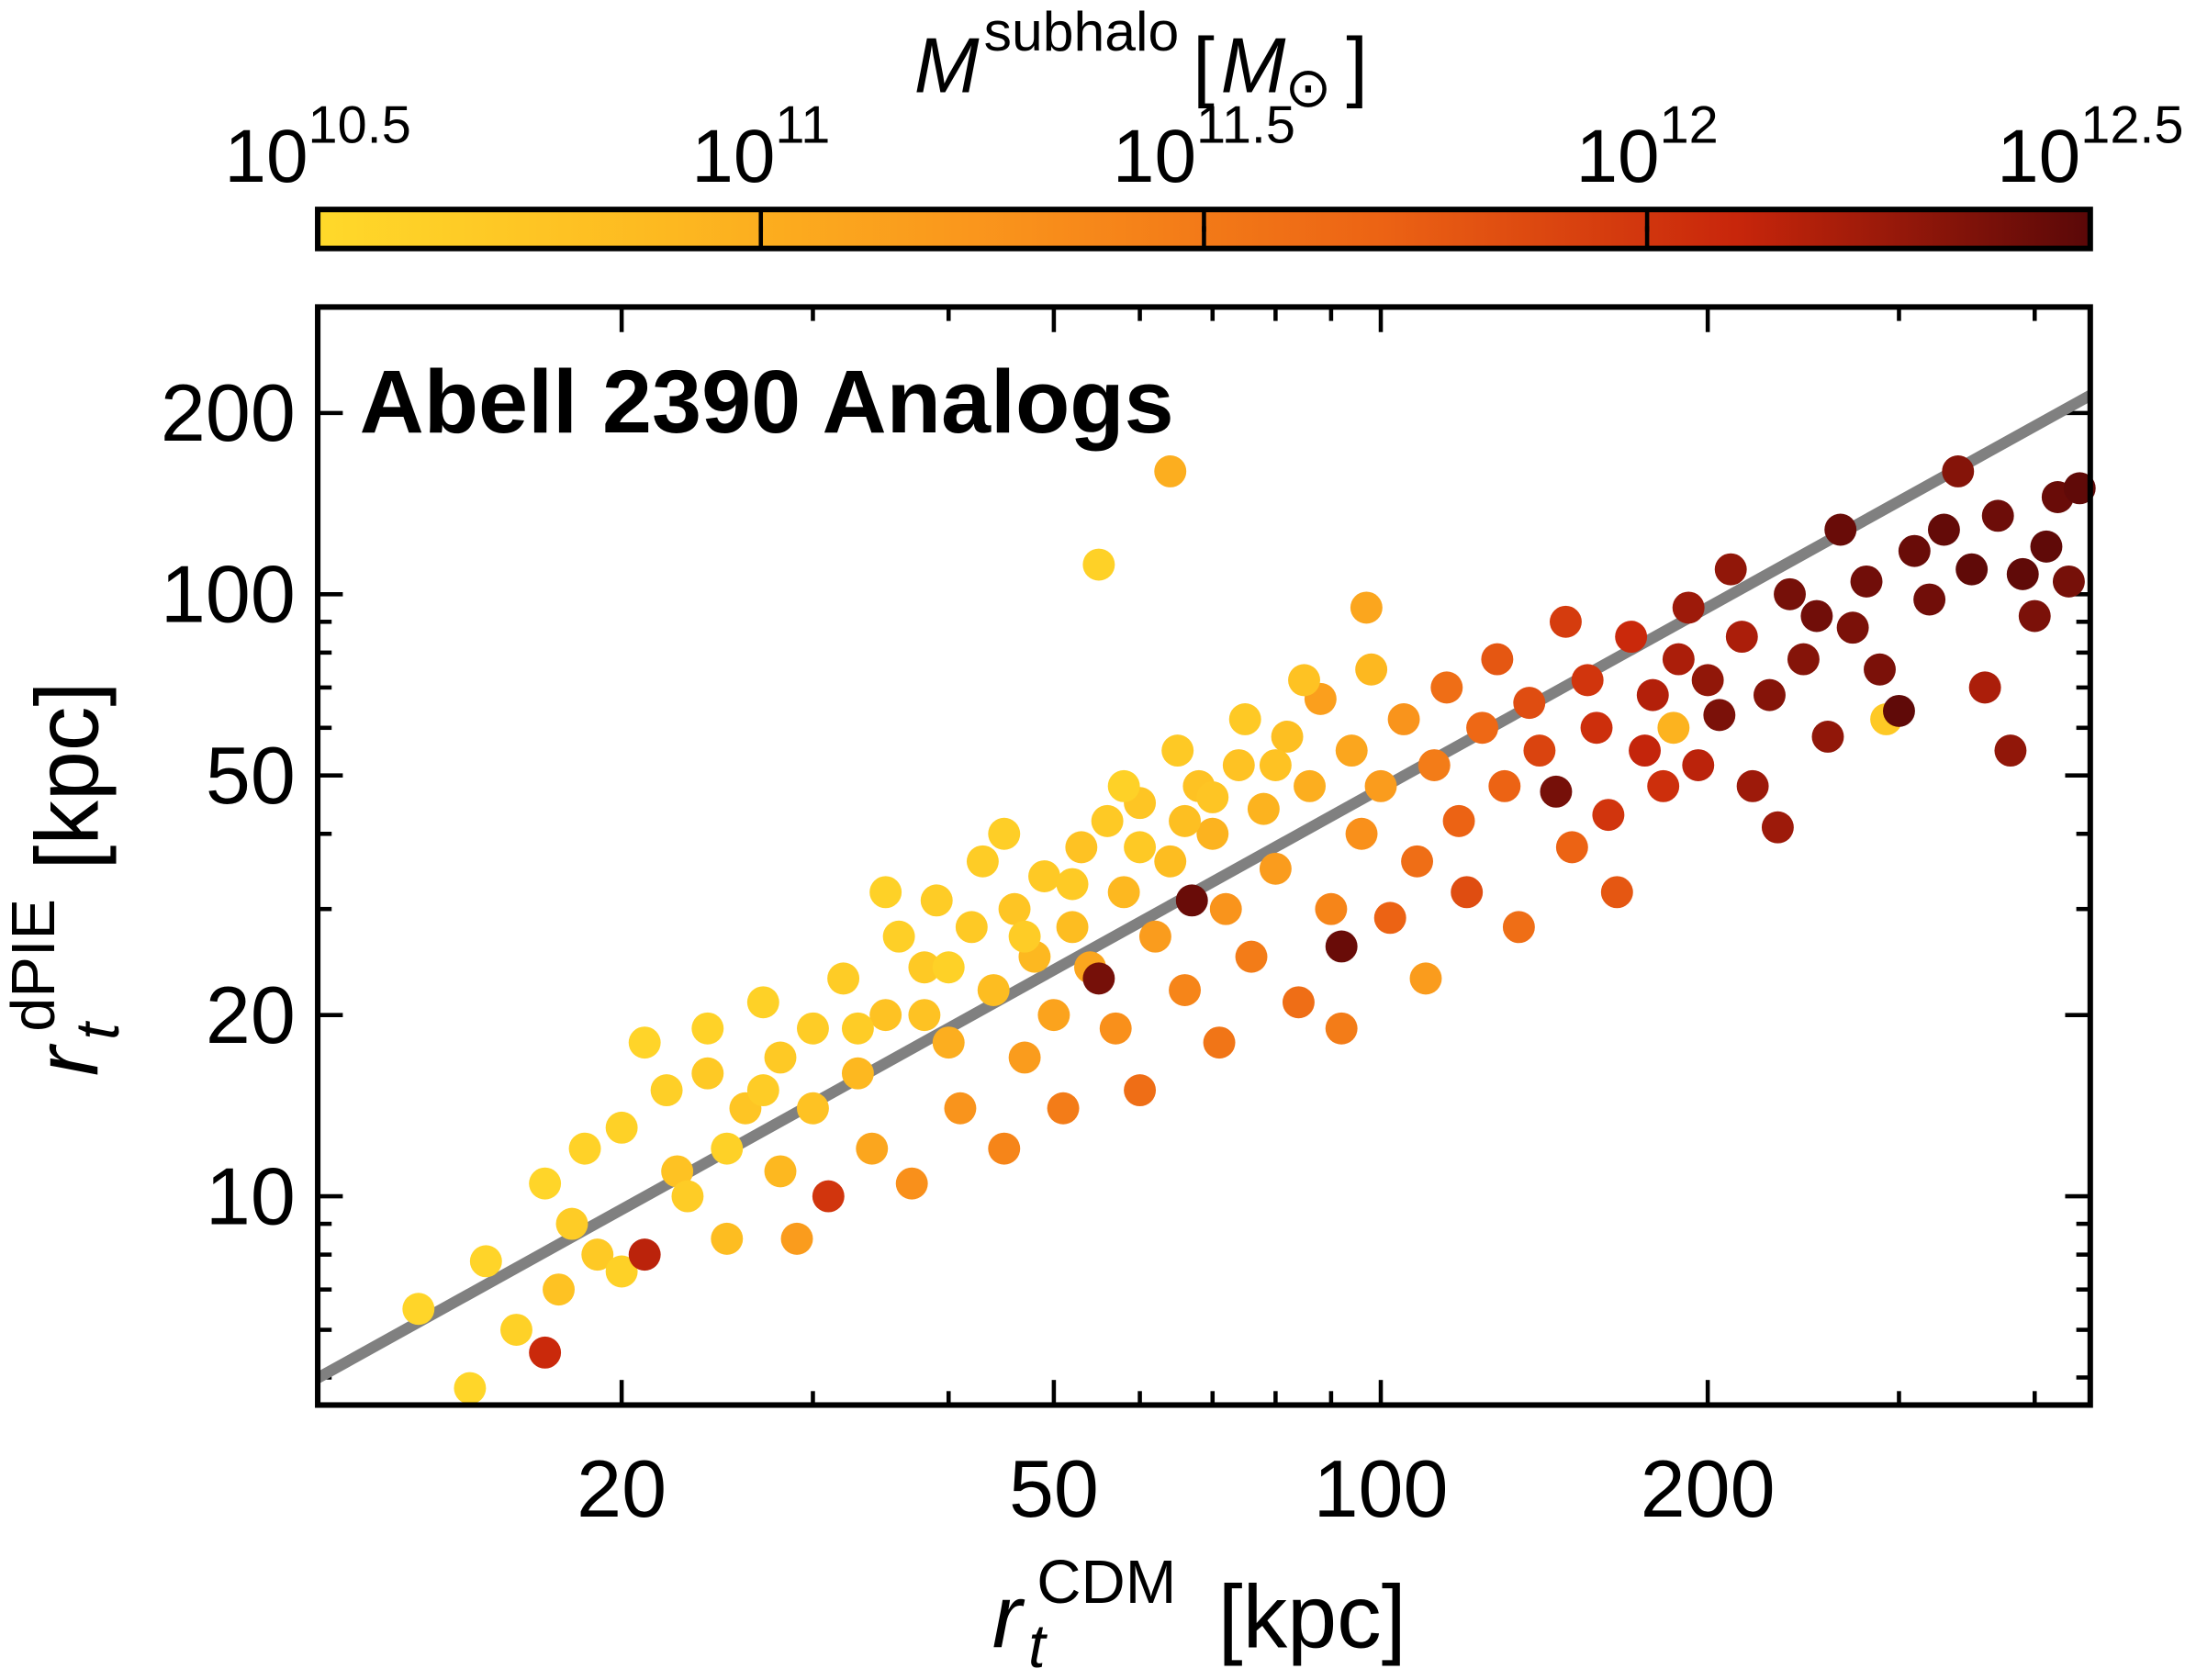 This screenshot has height=1680, width=2185. Describe the element at coordinates (1708, 1488) in the screenshot. I see `x-tick-label: 200` at that location.